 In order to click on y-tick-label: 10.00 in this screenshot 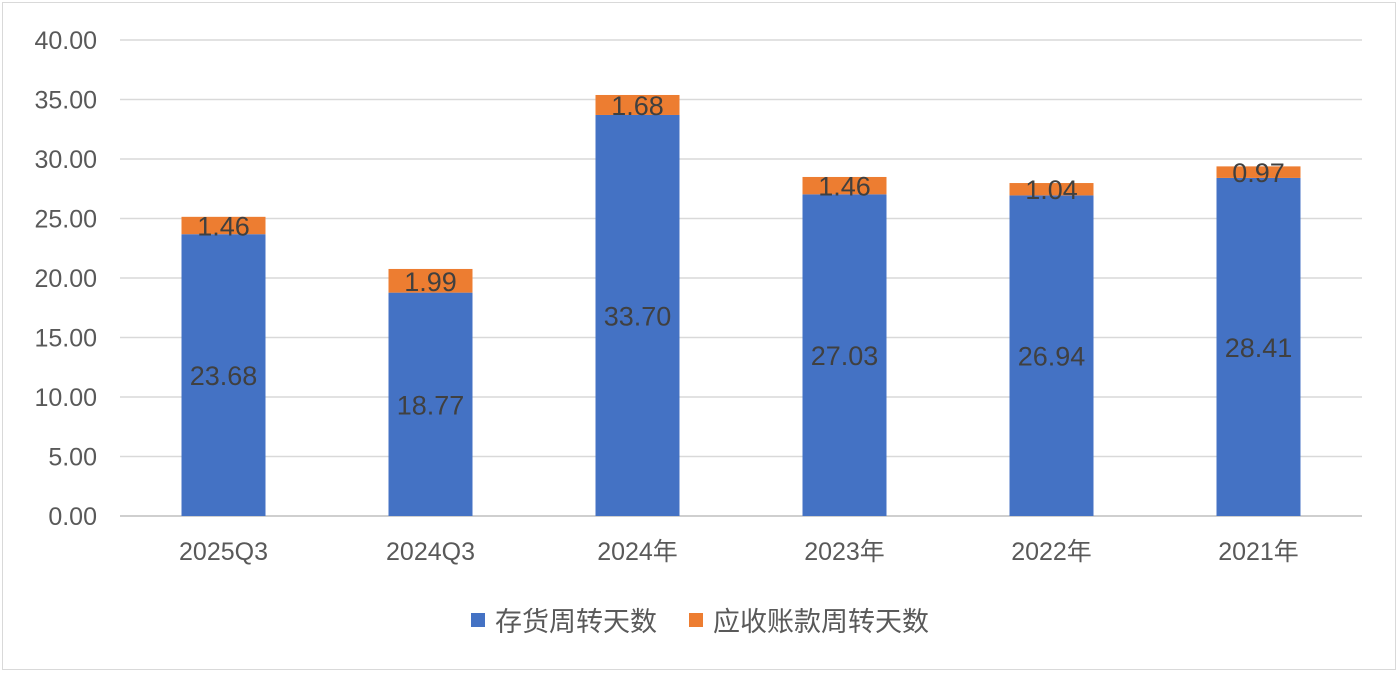, I will do `click(65, 398)`.